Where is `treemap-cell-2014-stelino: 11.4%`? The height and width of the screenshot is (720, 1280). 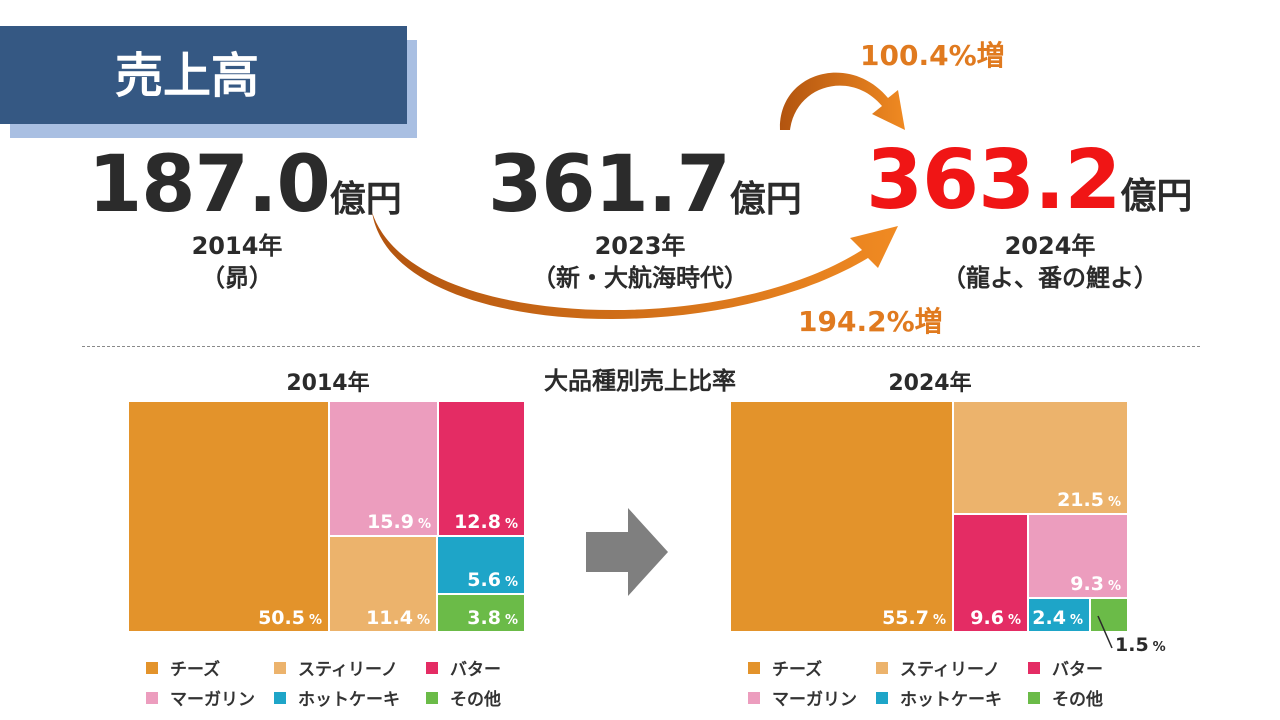 treemap-cell-2014-stelino: 11.4% is located at coordinates (383, 584).